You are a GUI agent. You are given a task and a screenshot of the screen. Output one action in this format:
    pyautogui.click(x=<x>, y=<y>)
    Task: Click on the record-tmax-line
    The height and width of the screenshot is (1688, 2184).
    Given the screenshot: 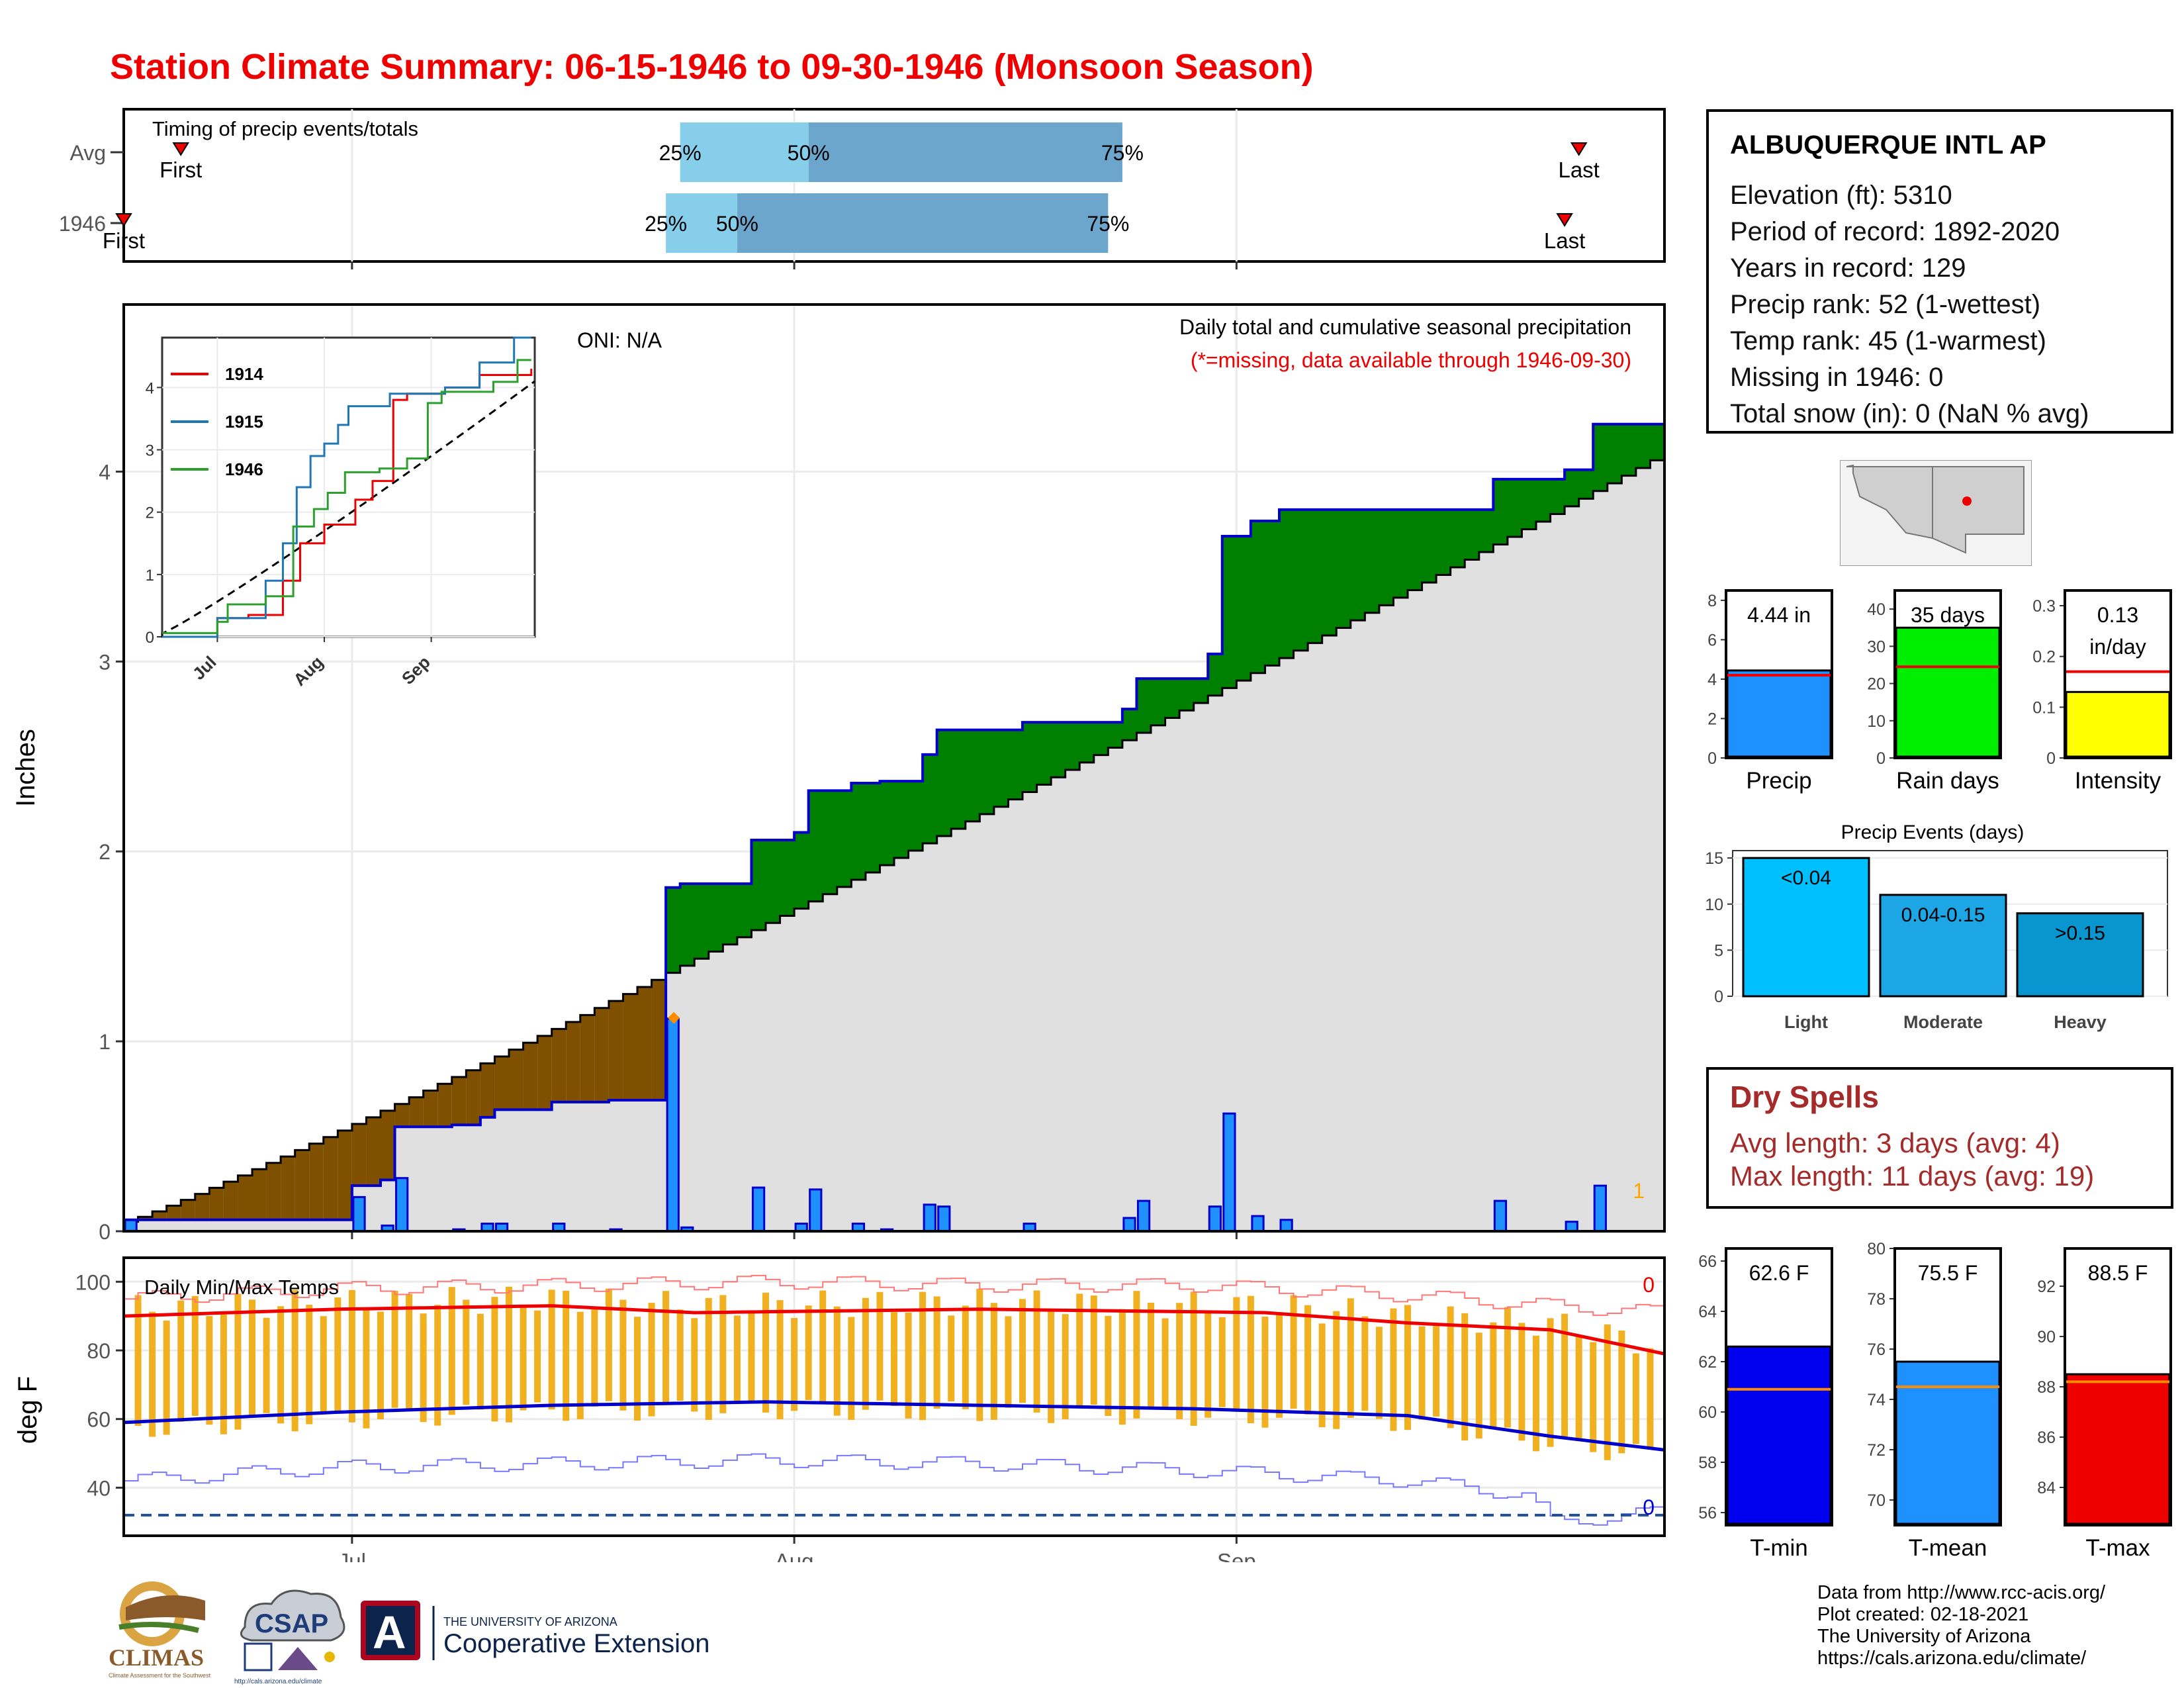 What is the action you would take?
    pyautogui.click(x=894, y=1295)
    